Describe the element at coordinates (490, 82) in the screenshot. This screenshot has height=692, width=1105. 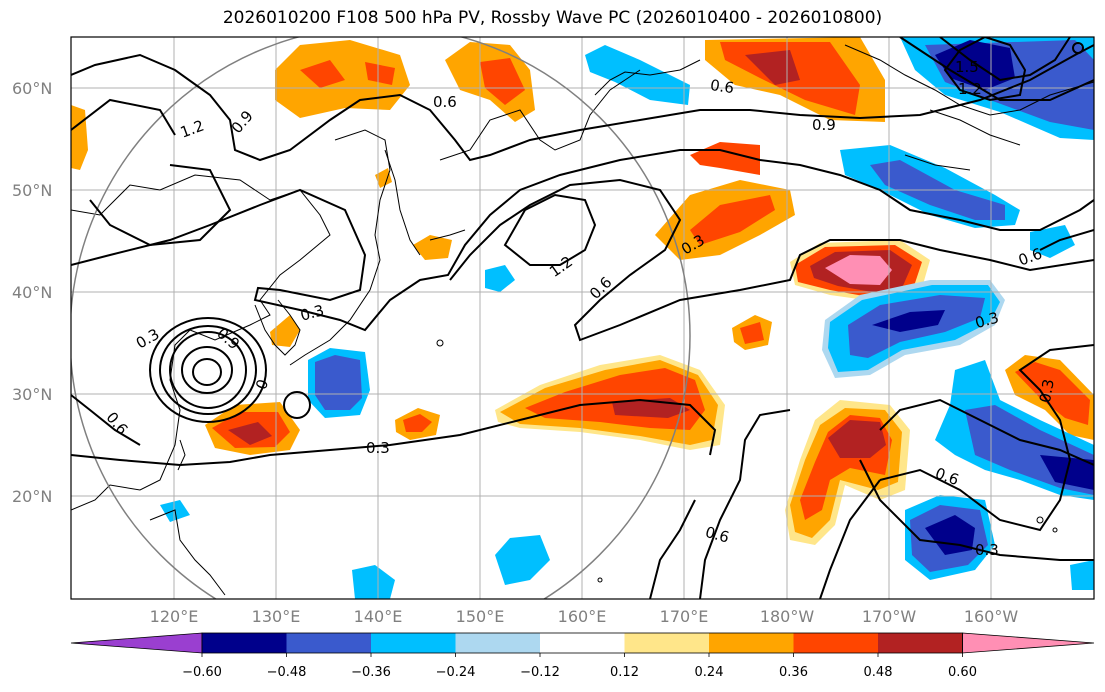
I see `anomaly-kamchatka-positive` at that location.